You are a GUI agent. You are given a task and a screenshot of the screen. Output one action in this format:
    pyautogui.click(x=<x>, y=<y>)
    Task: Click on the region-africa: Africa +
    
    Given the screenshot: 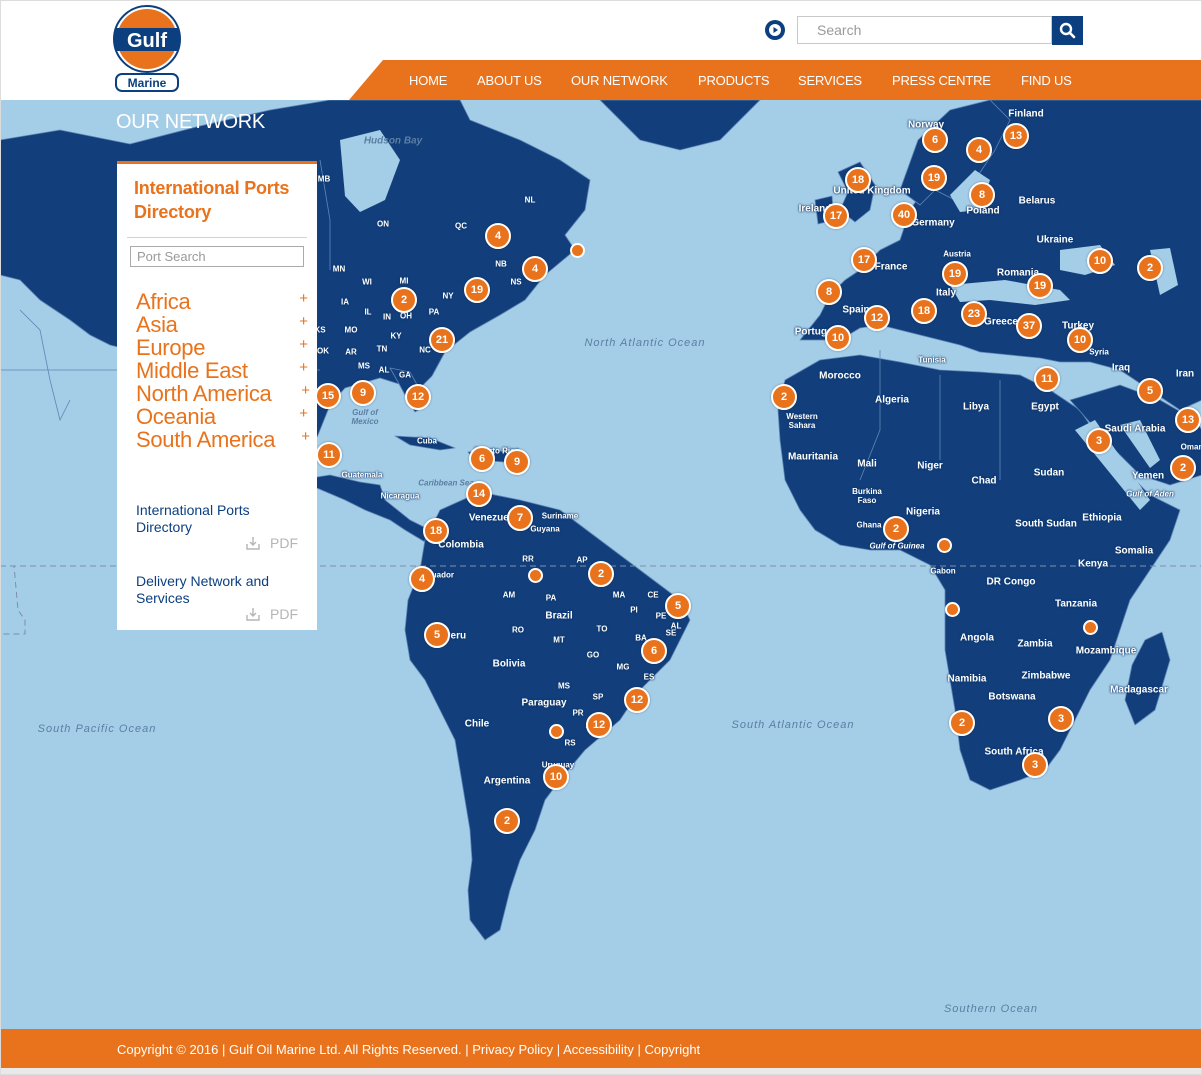 What is the action you would take?
    pyautogui.click(x=222, y=301)
    